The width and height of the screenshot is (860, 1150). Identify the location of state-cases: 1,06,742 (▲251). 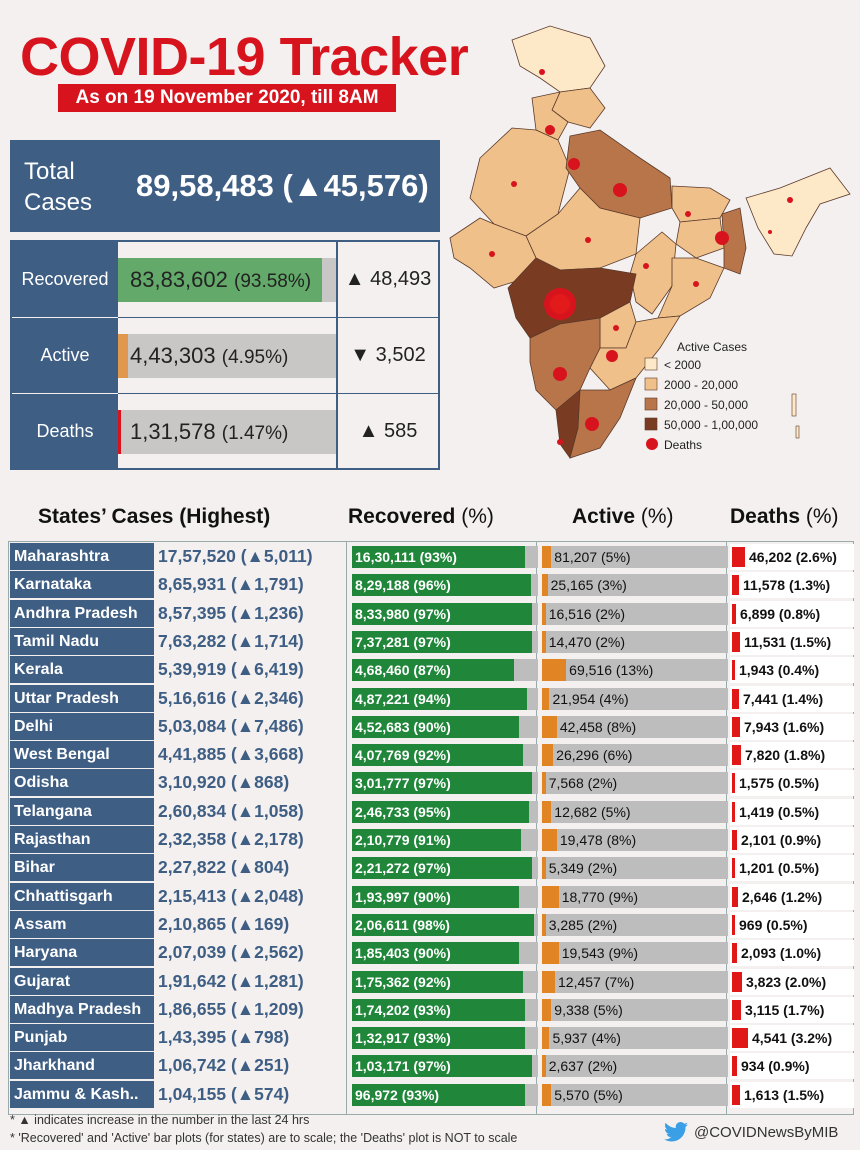
(224, 1065).